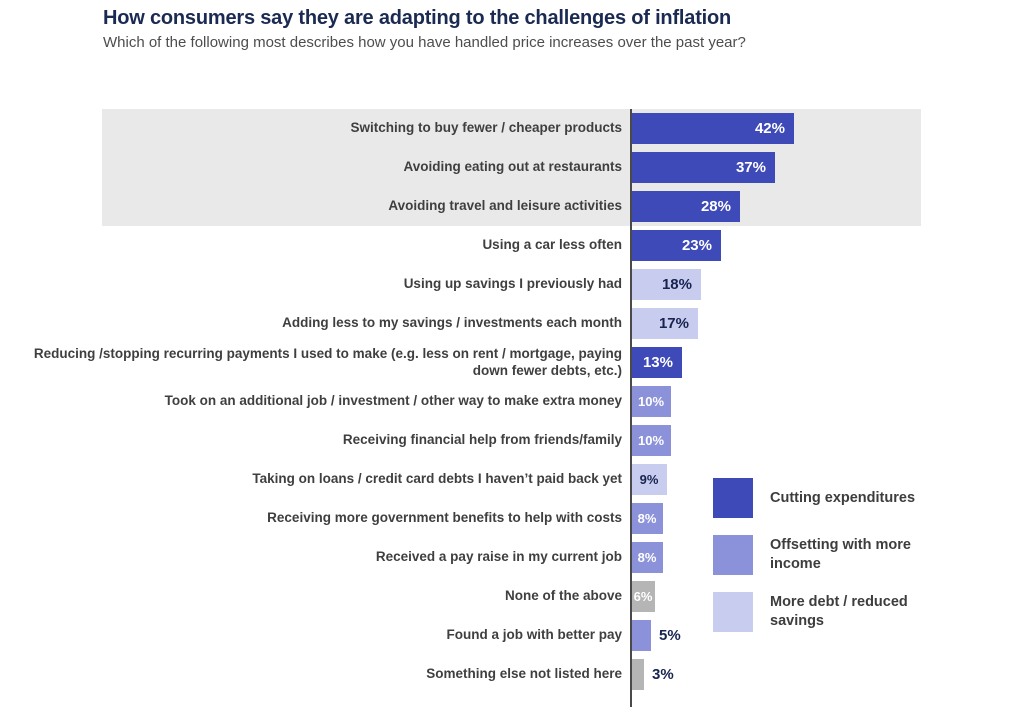 The height and width of the screenshot is (707, 1024). I want to click on bar-none: 6%, so click(643, 596).